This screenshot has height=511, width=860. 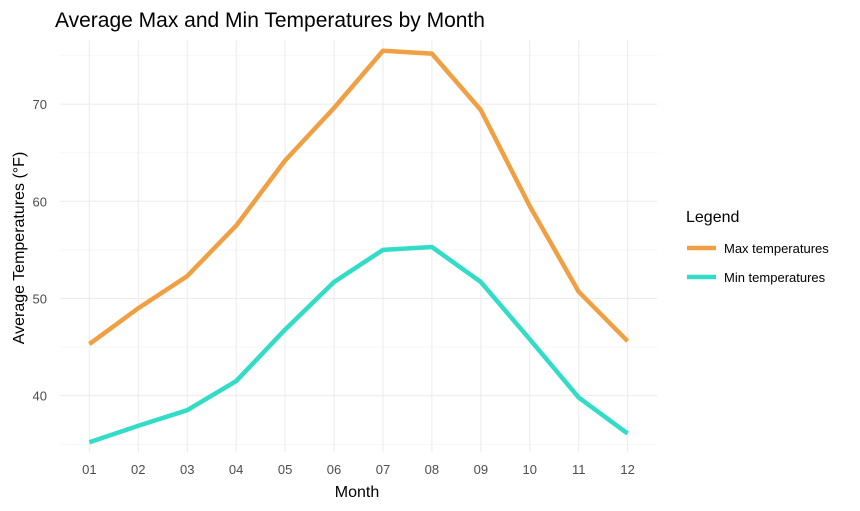 What do you see at coordinates (334, 469) in the screenshot?
I see `x-tick-label: 06` at bounding box center [334, 469].